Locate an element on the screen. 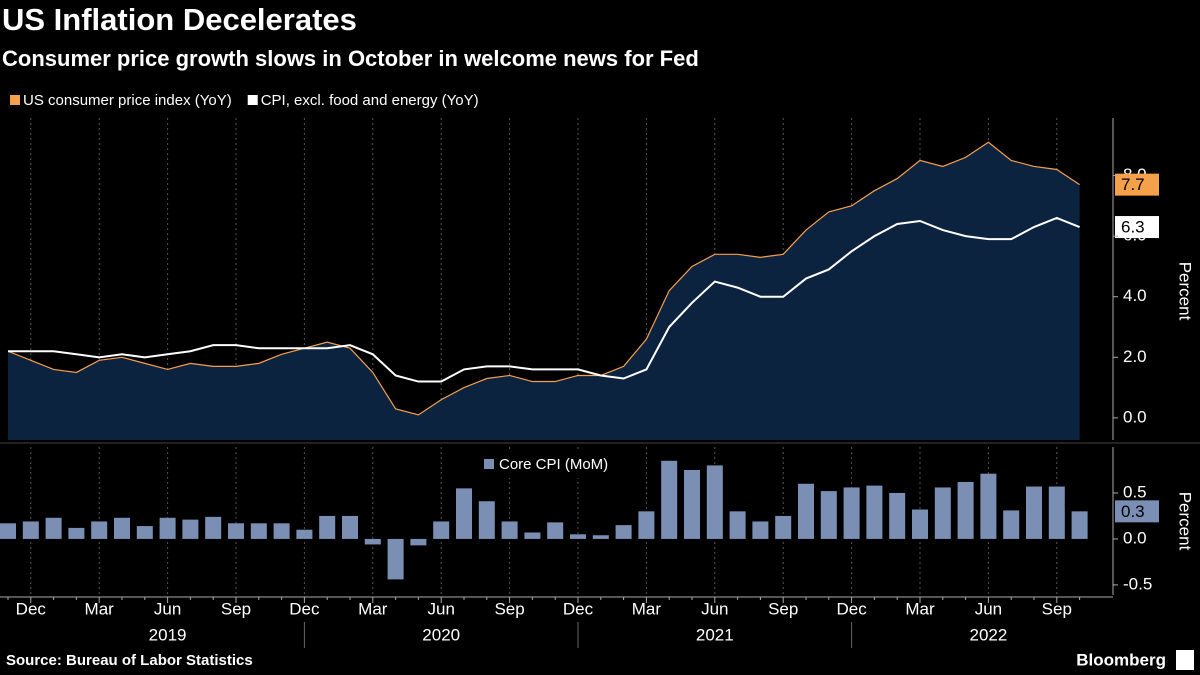  end-label: 6.3 is located at coordinates (1133, 227).